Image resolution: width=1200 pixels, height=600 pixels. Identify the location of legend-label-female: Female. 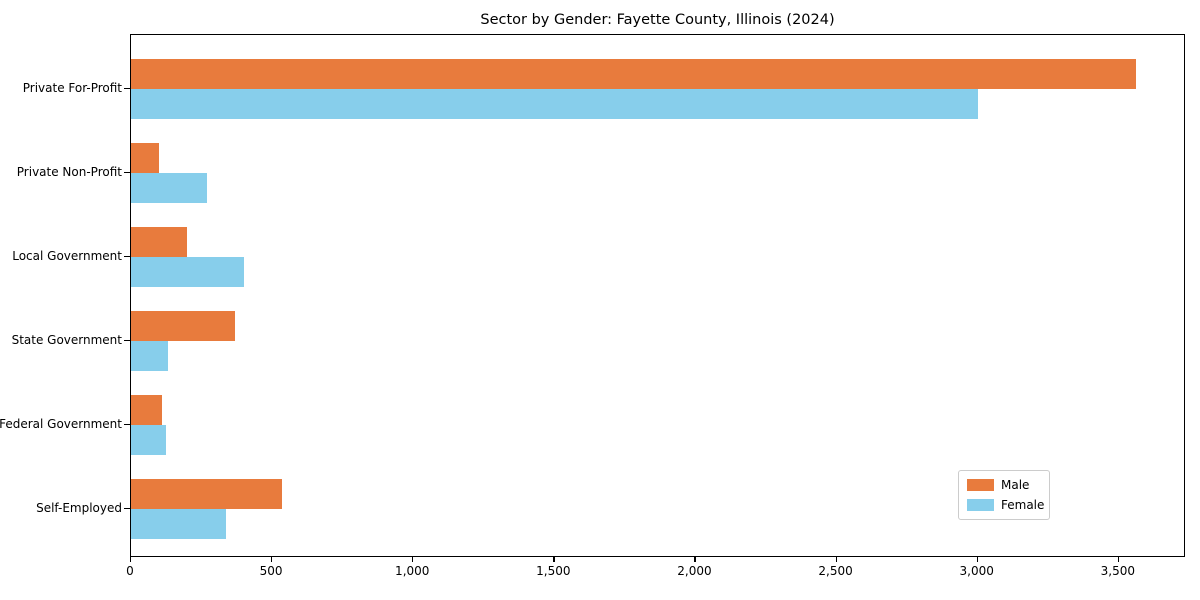
(1023, 505).